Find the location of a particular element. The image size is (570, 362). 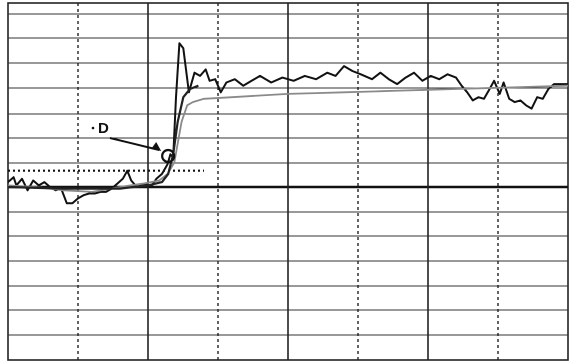

annotation-group is located at coordinates (133, 145).